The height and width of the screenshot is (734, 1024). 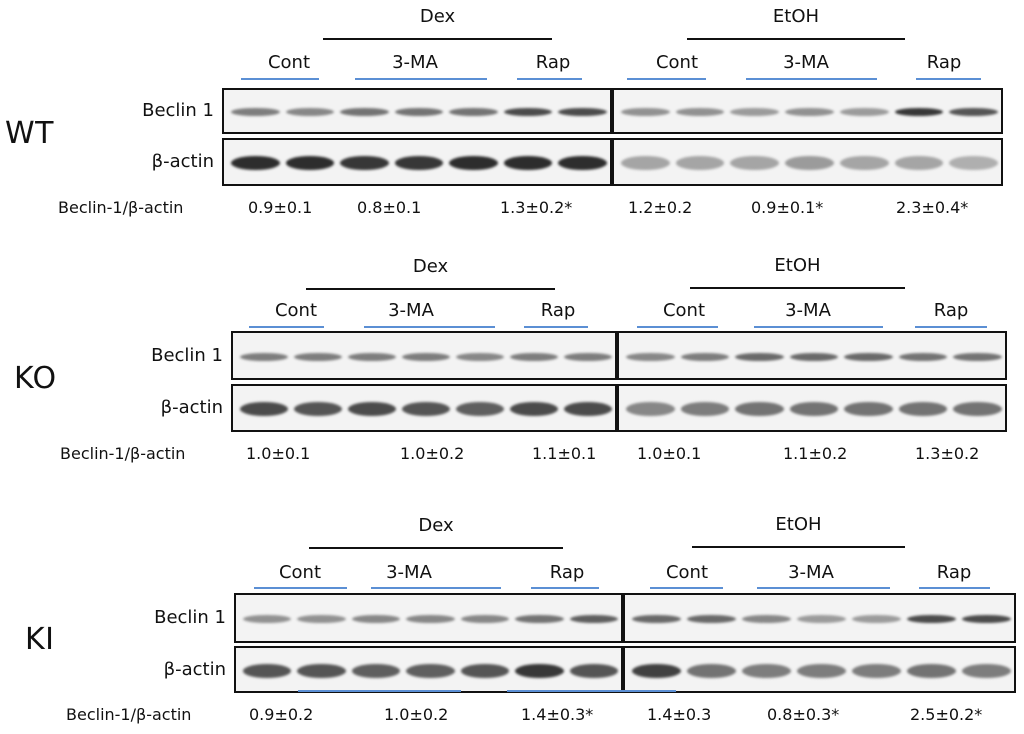 I want to click on genotype-label: KI, so click(x=40, y=639).